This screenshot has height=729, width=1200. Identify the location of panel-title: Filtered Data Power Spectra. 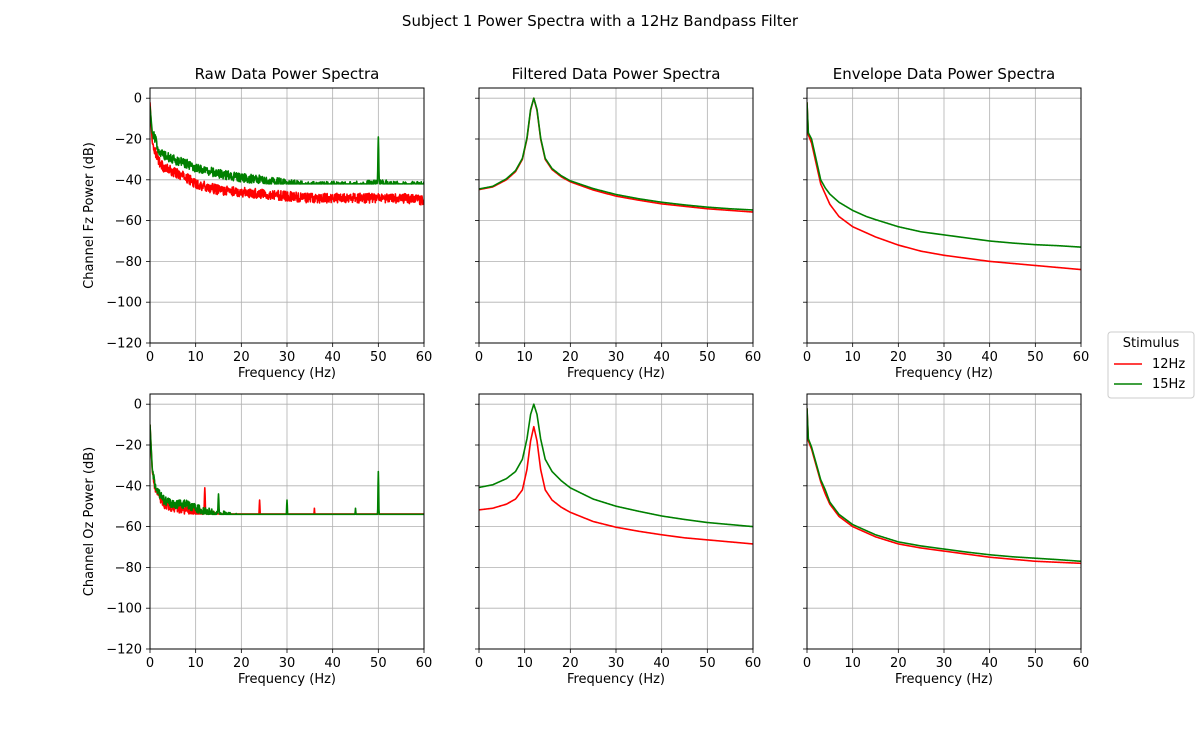
(616, 74).